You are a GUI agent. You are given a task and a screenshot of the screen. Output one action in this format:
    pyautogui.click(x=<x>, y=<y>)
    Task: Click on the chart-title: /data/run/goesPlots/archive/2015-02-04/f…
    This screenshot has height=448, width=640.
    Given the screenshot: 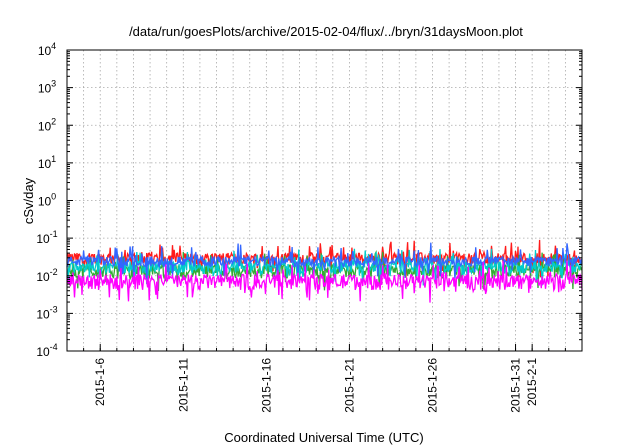 What is the action you would take?
    pyautogui.click(x=326, y=31)
    